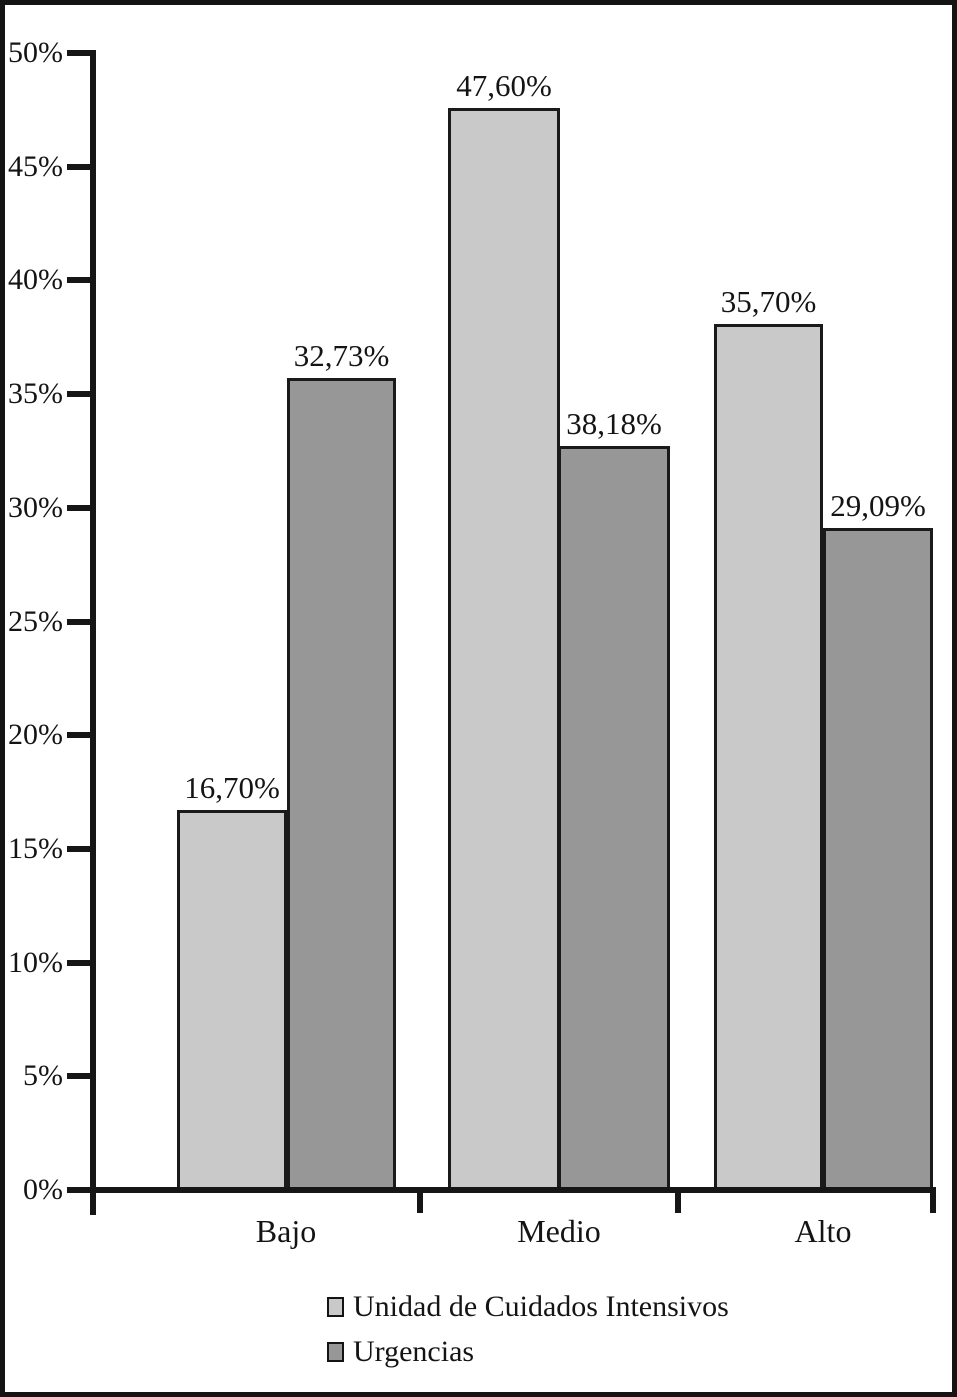 The image size is (957, 1397). What do you see at coordinates (513, 1190) in the screenshot?
I see `x-axis-line` at bounding box center [513, 1190].